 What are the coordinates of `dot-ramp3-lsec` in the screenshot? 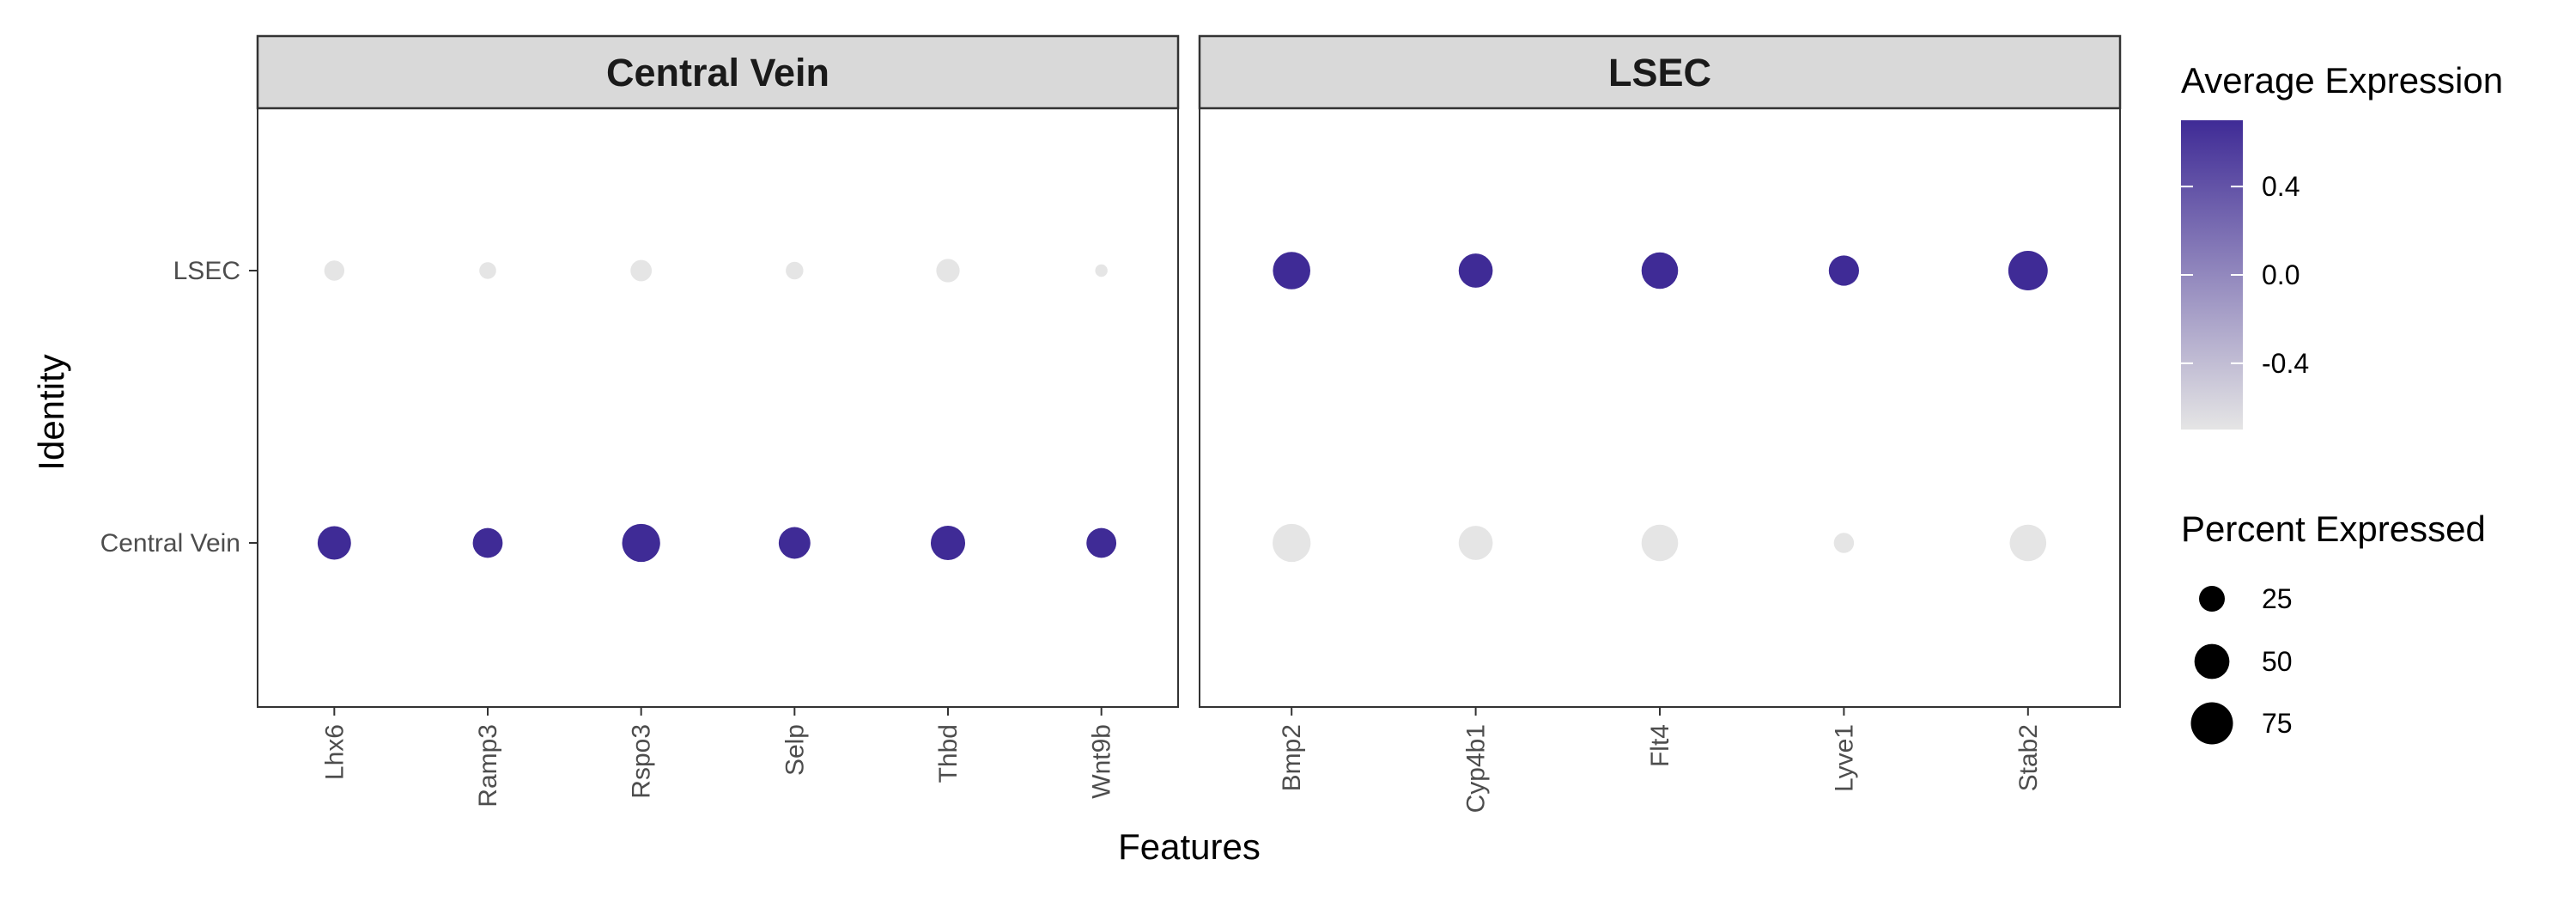 It's located at (488, 270).